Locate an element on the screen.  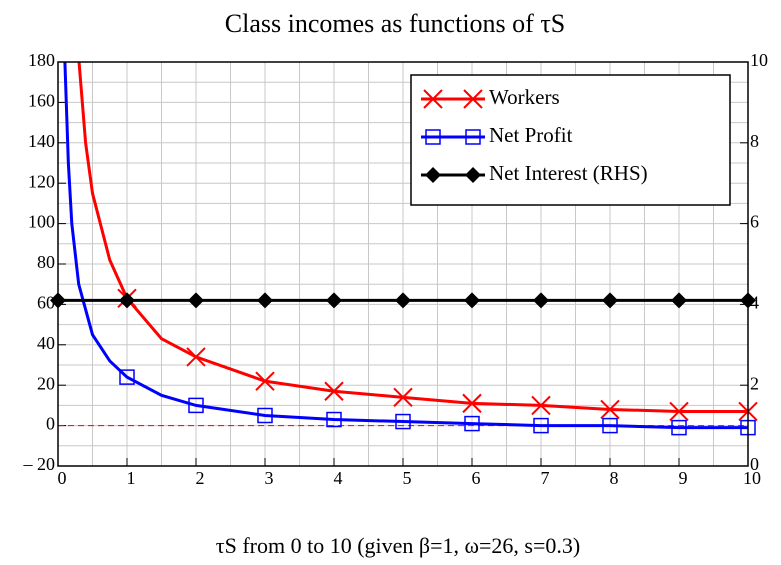
y-tick-label: 140 is located at coordinates (41, 141).